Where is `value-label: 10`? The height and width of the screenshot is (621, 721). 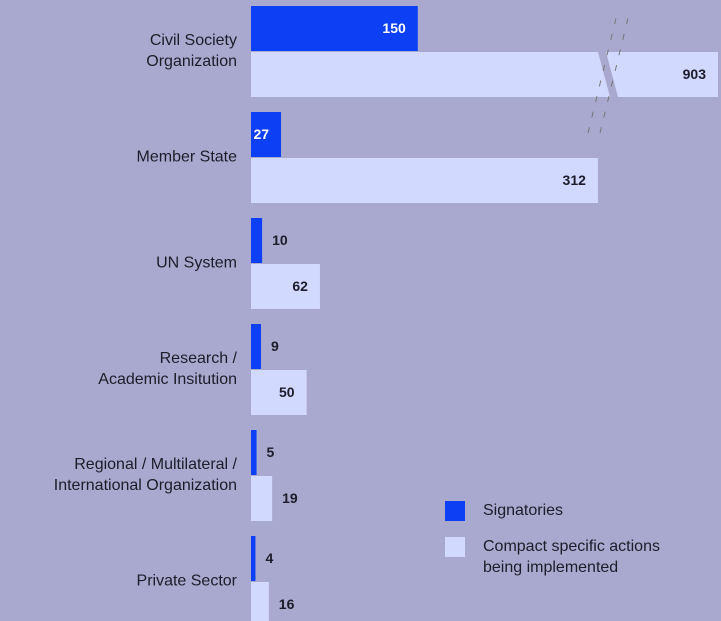
value-label: 10 is located at coordinates (280, 240).